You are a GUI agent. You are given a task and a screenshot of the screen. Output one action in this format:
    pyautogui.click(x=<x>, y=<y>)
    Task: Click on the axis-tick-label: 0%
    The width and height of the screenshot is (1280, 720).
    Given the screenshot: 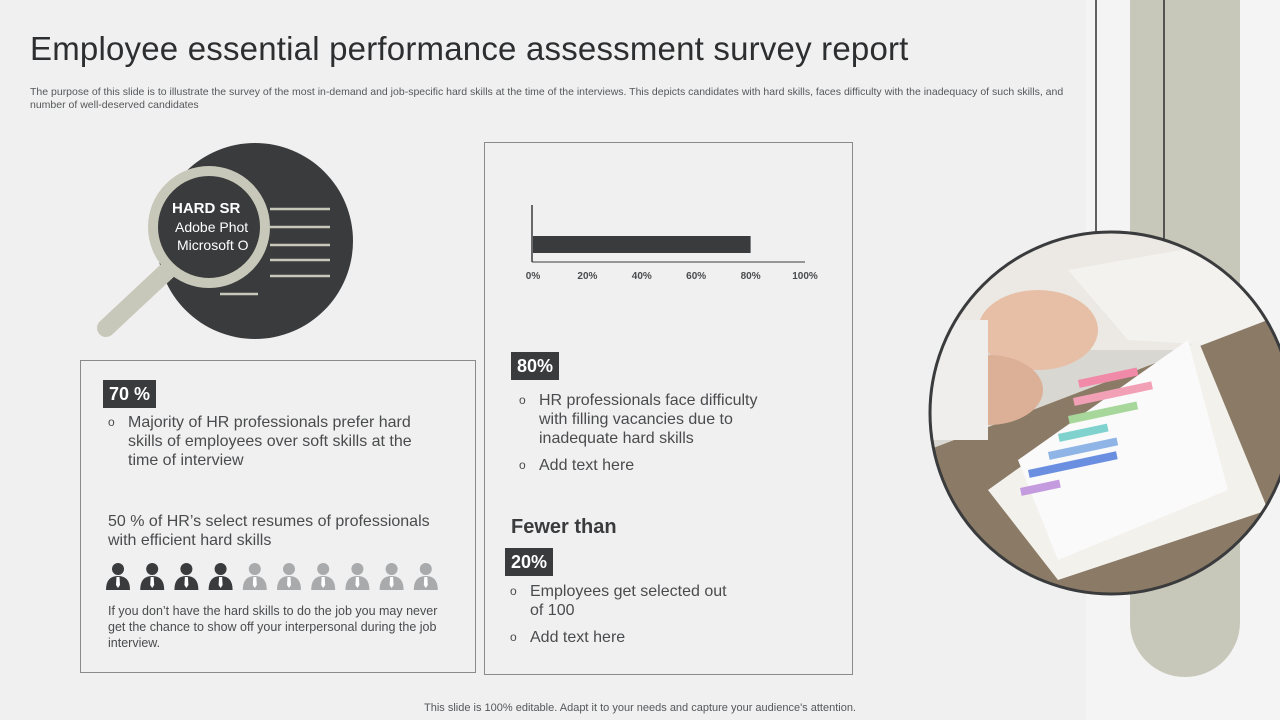 What is the action you would take?
    pyautogui.click(x=533, y=276)
    